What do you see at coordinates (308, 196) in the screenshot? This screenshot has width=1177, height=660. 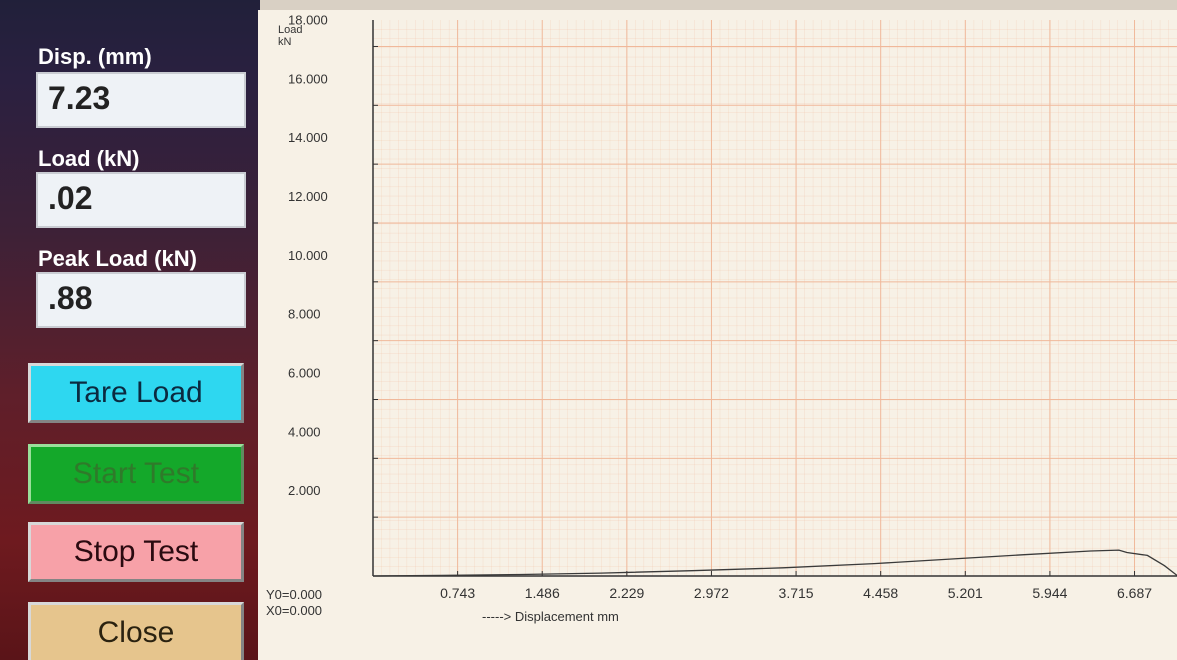 I see `y-tick-label: 12.000` at bounding box center [308, 196].